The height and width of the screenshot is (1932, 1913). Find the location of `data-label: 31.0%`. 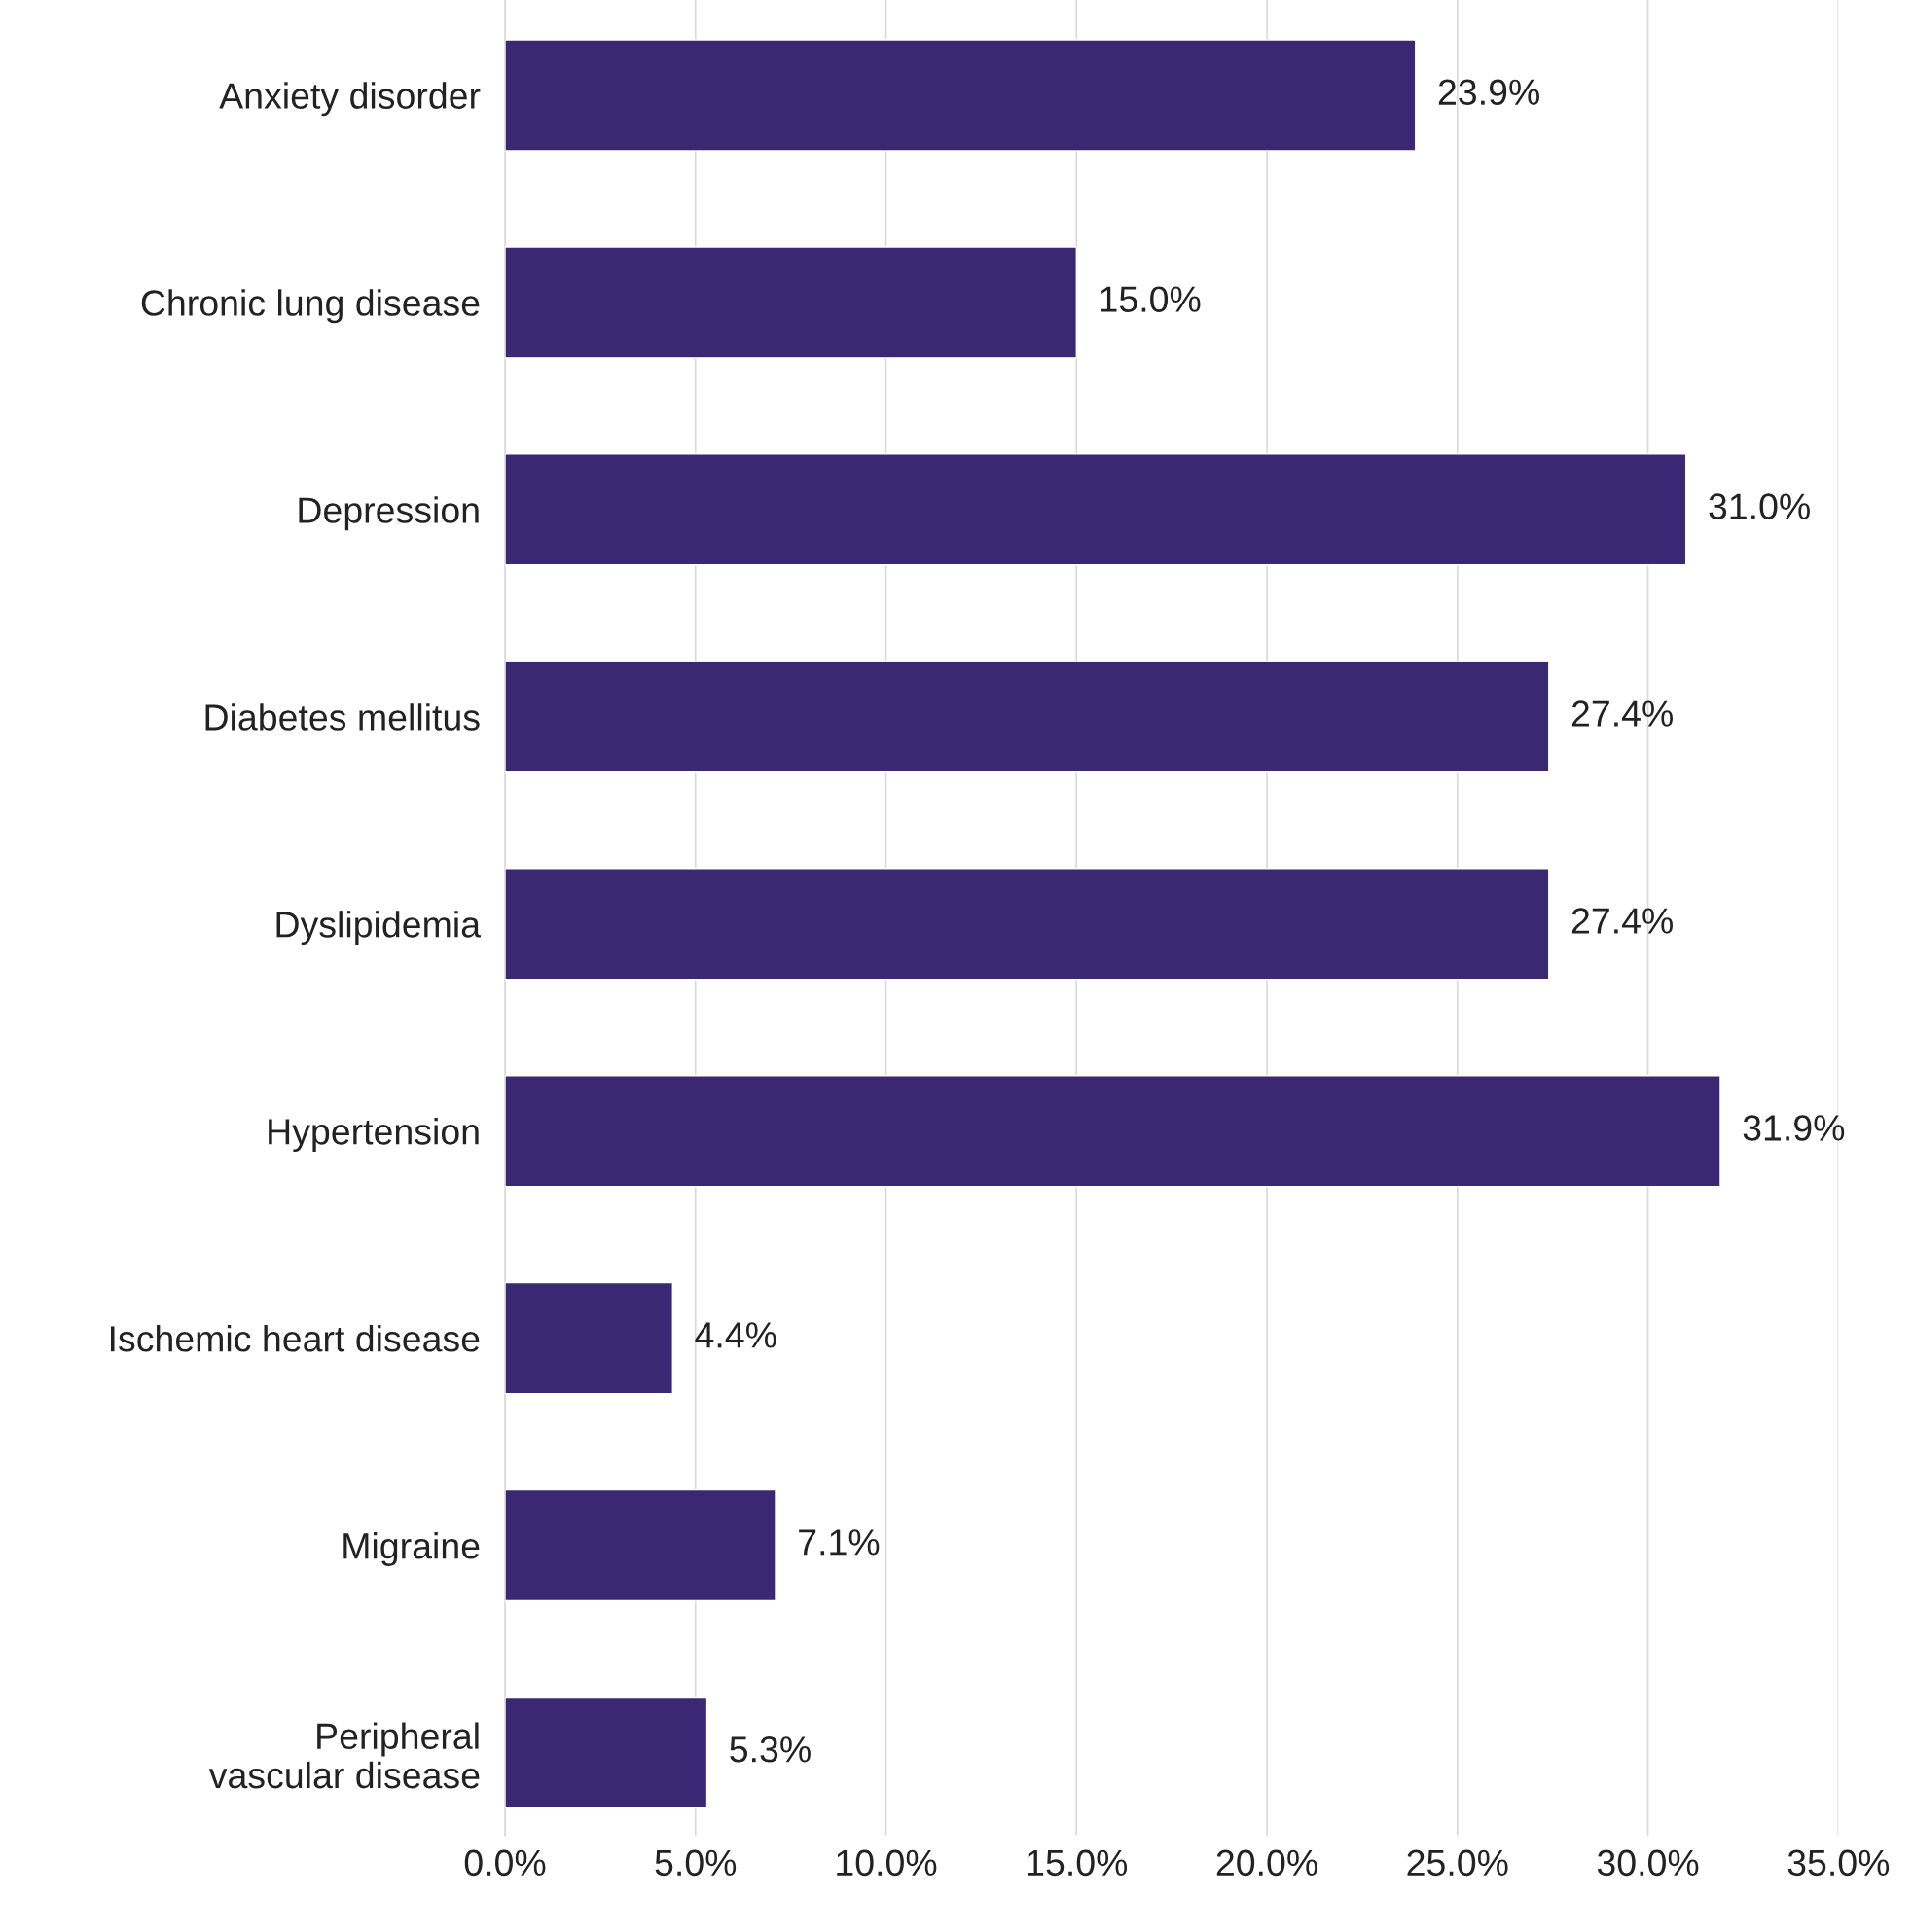

data-label: 31.0% is located at coordinates (1759, 506).